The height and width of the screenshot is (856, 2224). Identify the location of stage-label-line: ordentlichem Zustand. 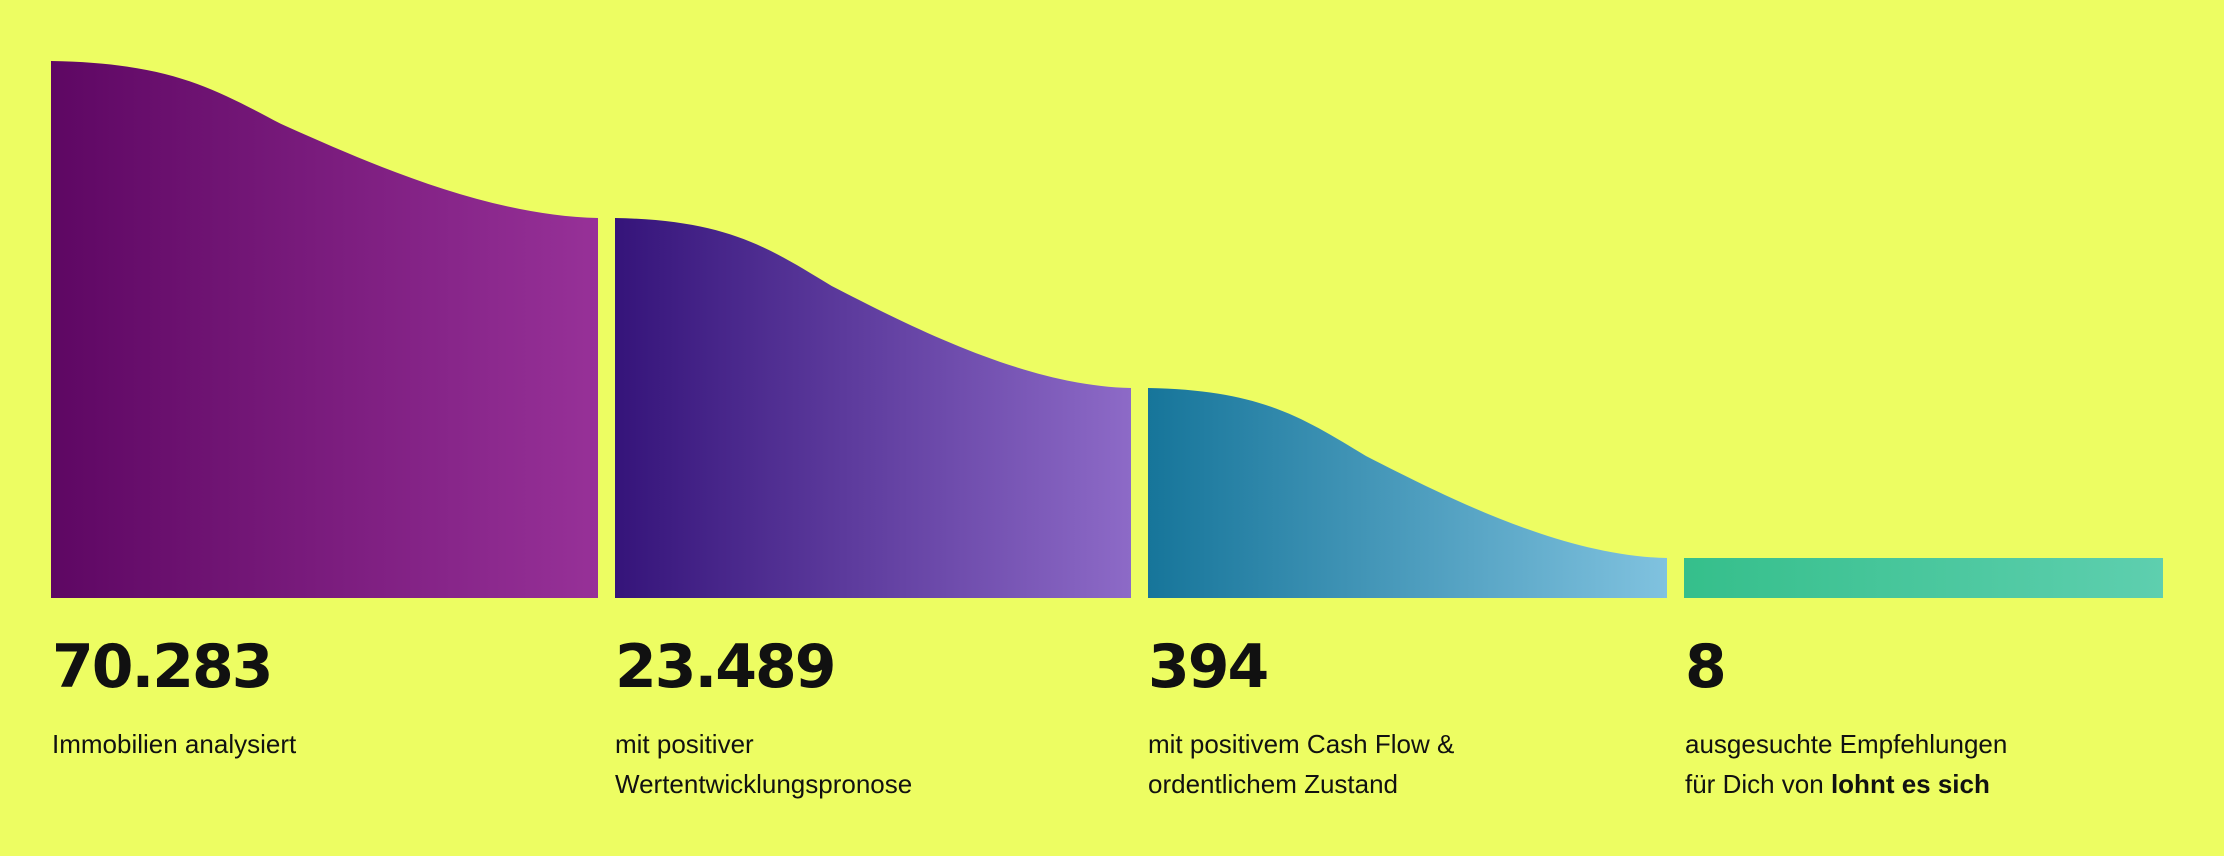
(1273, 784).